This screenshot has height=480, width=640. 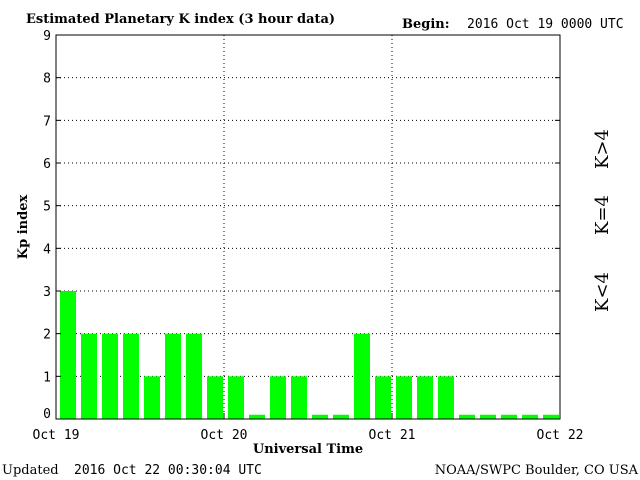 What do you see at coordinates (308, 428) in the screenshot?
I see `x-axis-ticks: Oct 19 Oct 20 Oct 21 Oct 22` at bounding box center [308, 428].